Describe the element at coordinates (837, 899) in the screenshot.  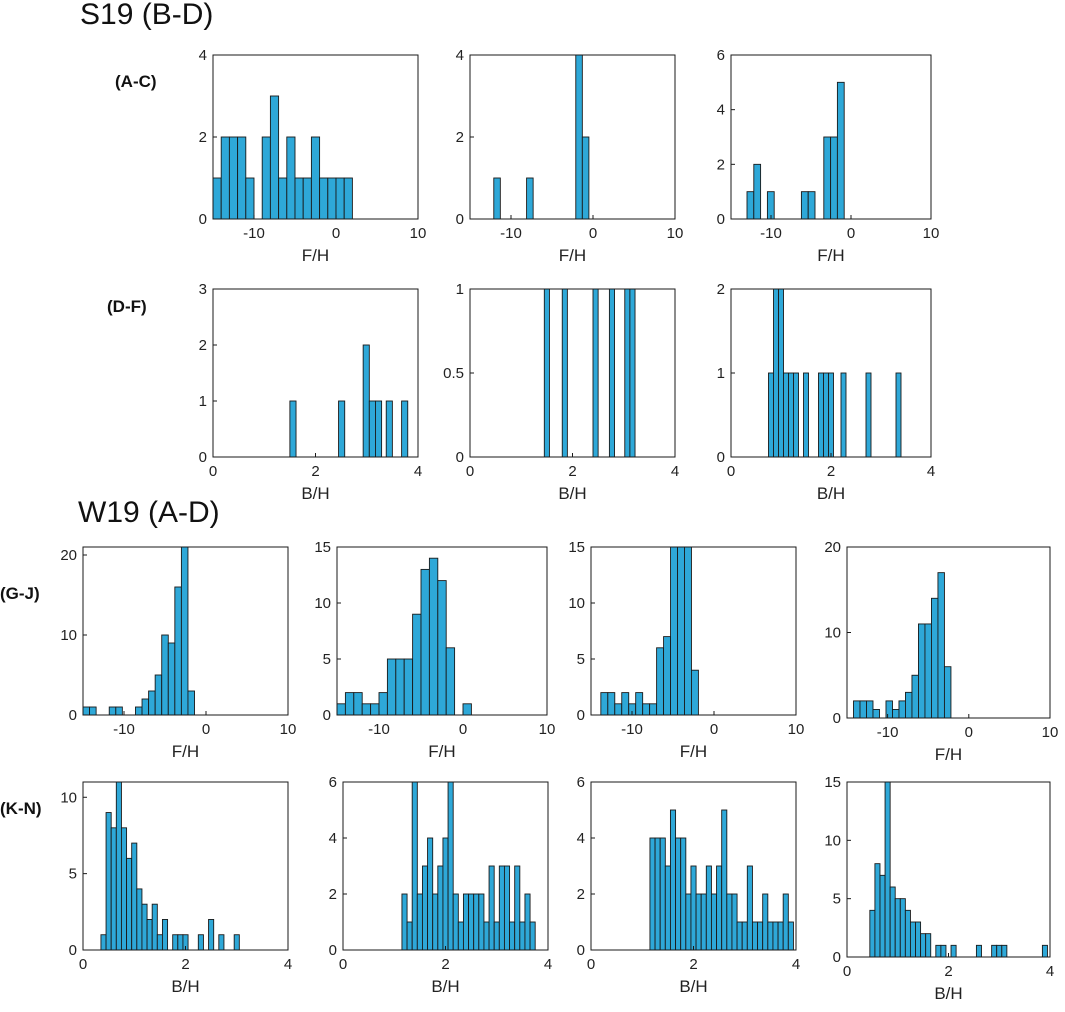
I see `p14-ytick-label-1: 5` at that location.